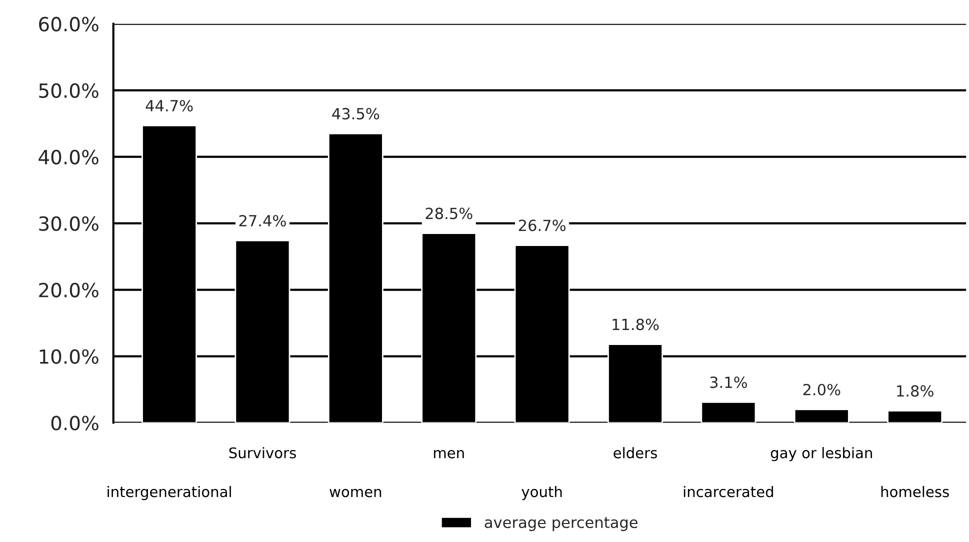 The width and height of the screenshot is (969, 542). What do you see at coordinates (635, 452) in the screenshot?
I see `x-tick-label: elders` at bounding box center [635, 452].